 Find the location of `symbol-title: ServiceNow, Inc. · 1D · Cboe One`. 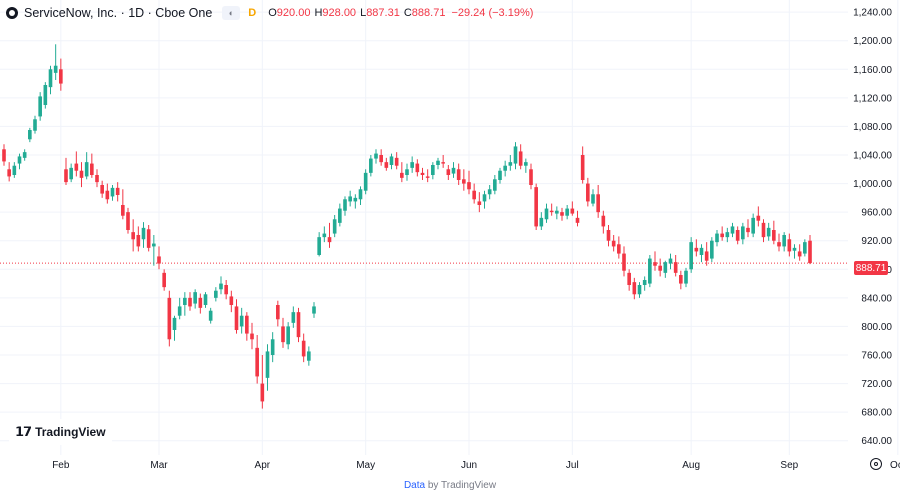

symbol-title: ServiceNow, Inc. · 1D · Cboe One is located at coordinates (118, 13).